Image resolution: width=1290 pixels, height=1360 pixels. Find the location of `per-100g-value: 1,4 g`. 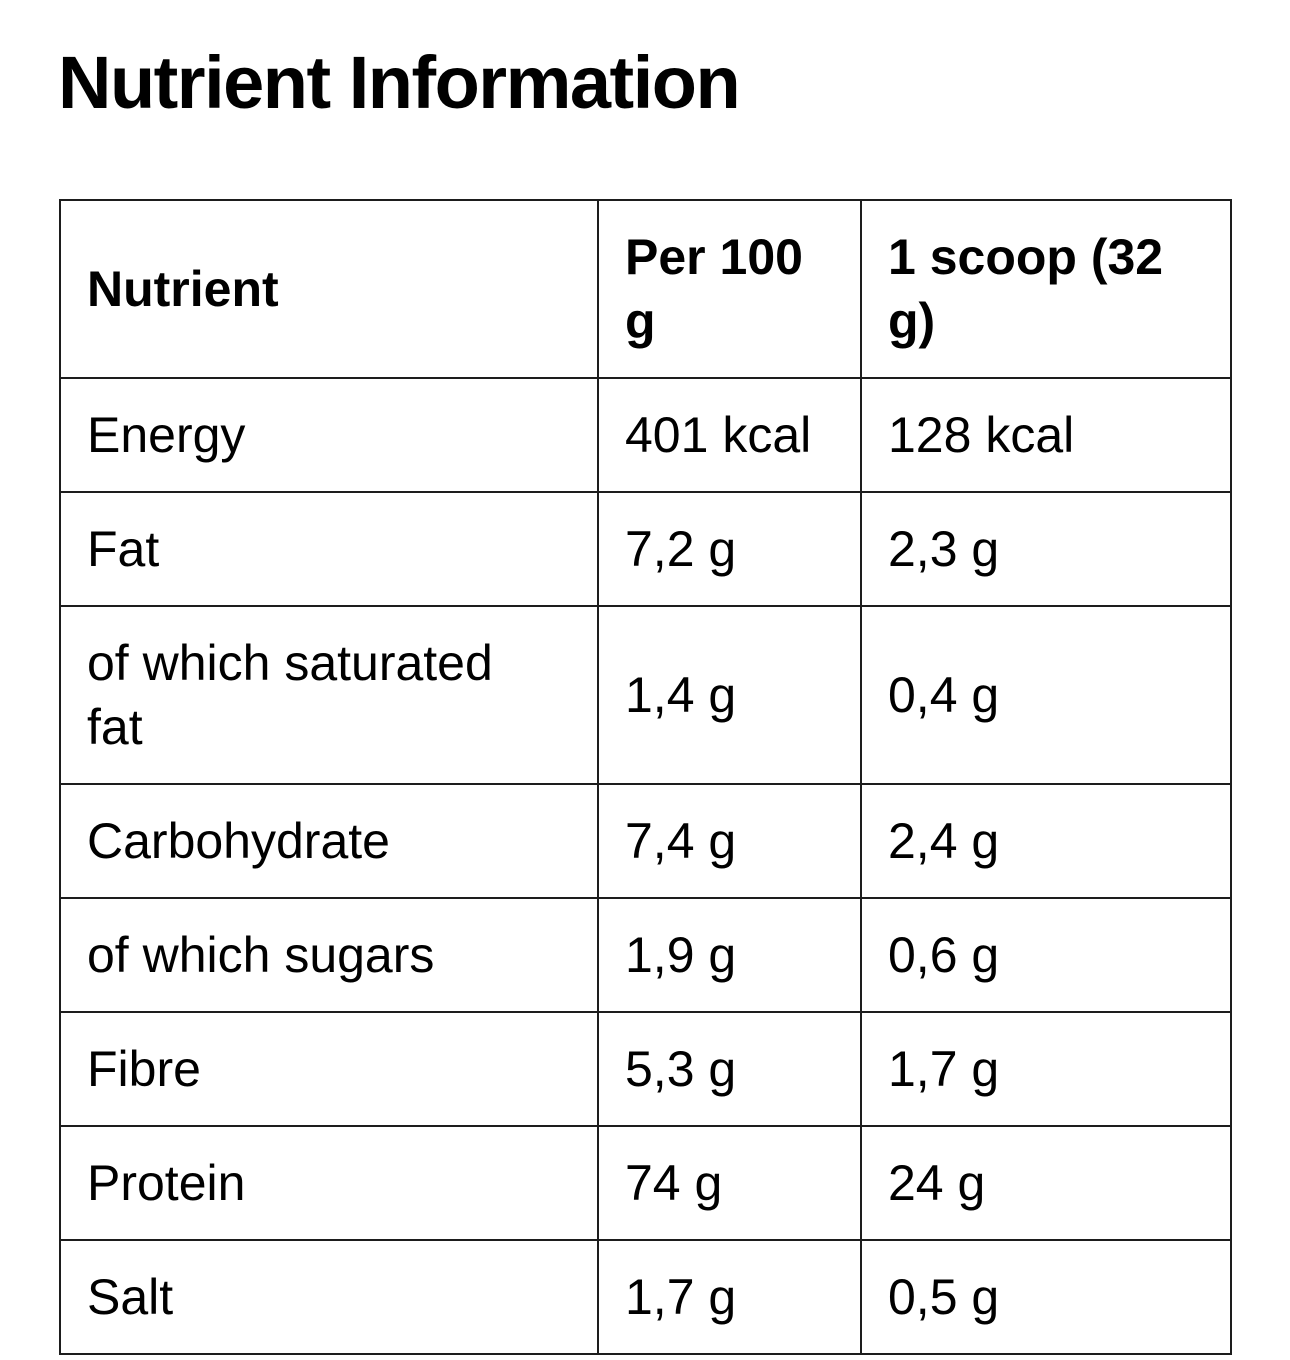

per-100g-value: 1,4 g is located at coordinates (729, 695).